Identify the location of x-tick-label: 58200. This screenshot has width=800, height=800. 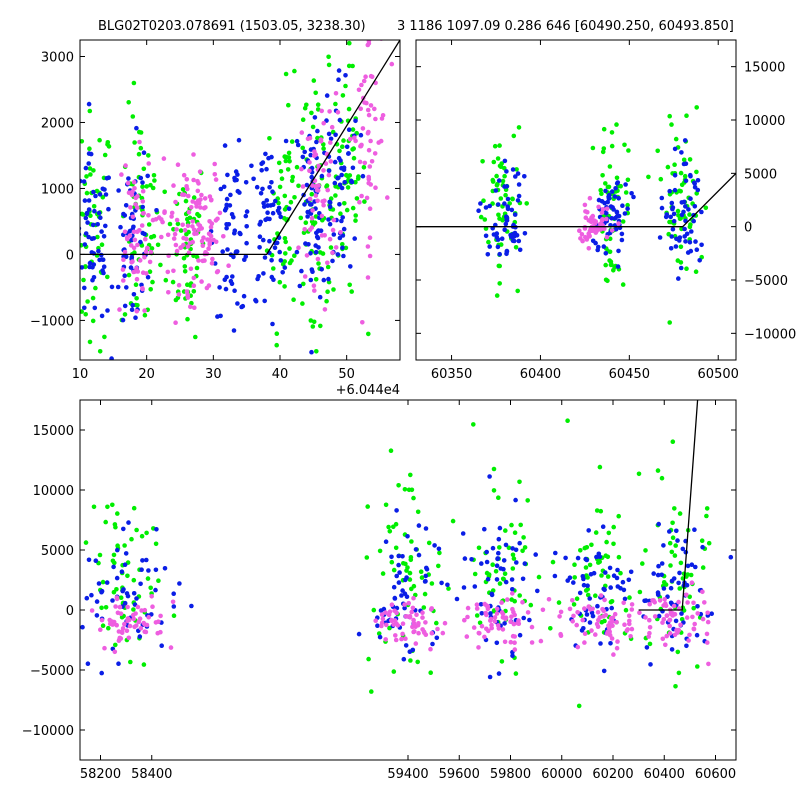
(100, 774).